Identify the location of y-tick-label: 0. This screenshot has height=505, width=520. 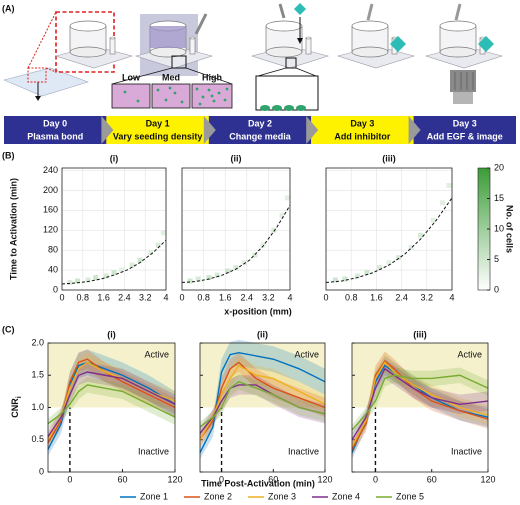
(41, 471).